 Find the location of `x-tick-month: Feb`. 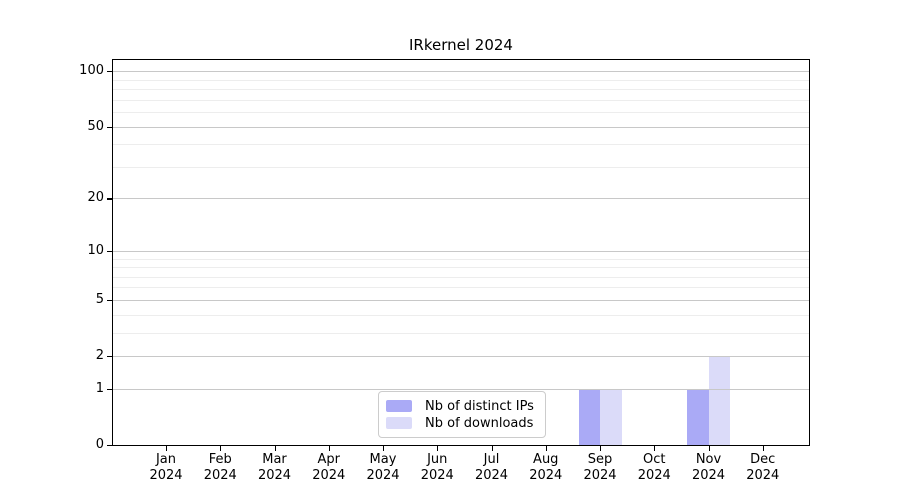

x-tick-month: Feb is located at coordinates (220, 459).